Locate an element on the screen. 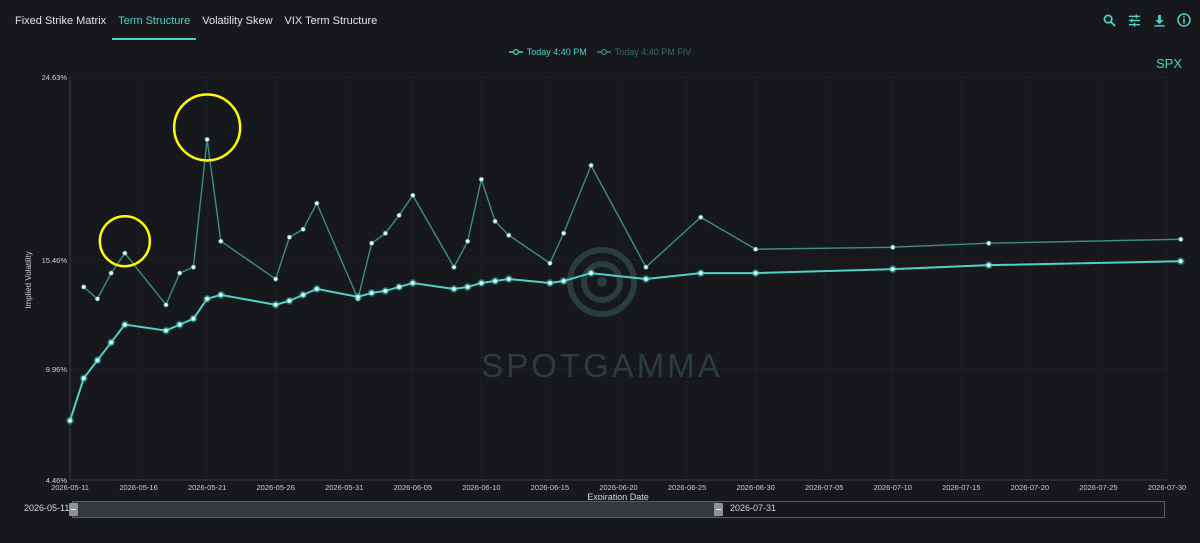 This screenshot has width=1200, height=543. x-tick-label: 2026-05-16 is located at coordinates (138, 487).